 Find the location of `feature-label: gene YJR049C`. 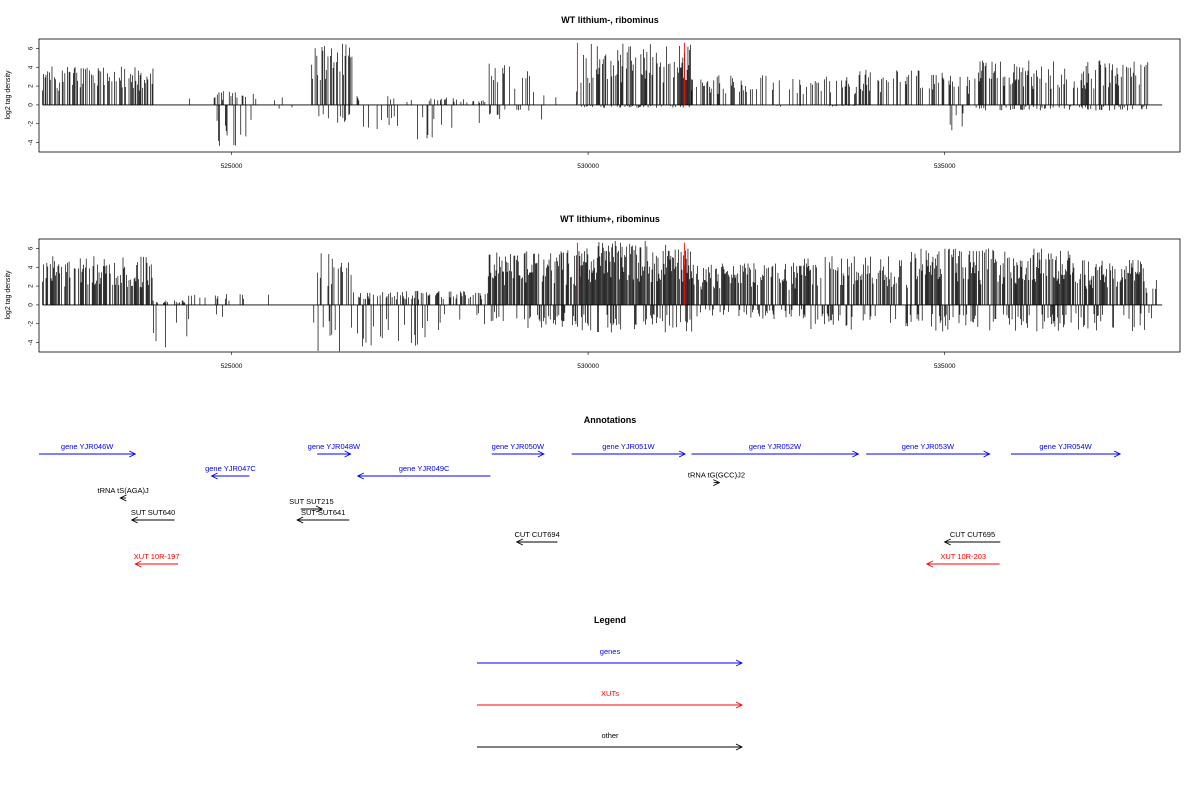

feature-label: gene YJR049C is located at coordinates (424, 468).